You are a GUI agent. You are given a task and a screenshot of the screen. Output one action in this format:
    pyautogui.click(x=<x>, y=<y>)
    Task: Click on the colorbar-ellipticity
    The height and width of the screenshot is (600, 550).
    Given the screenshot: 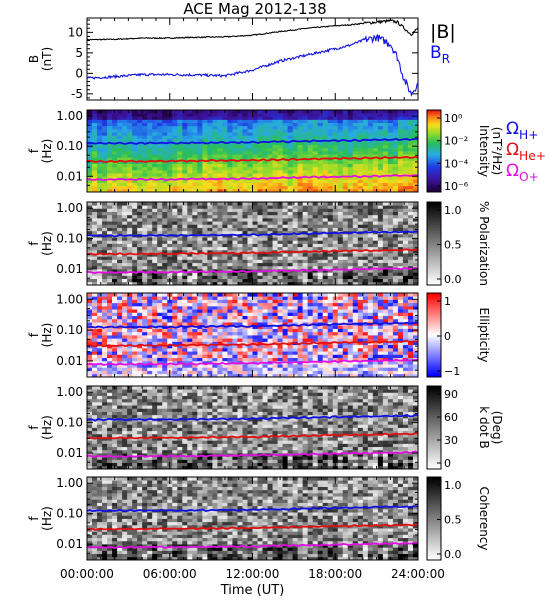 What is the action you would take?
    pyautogui.click(x=434, y=335)
    